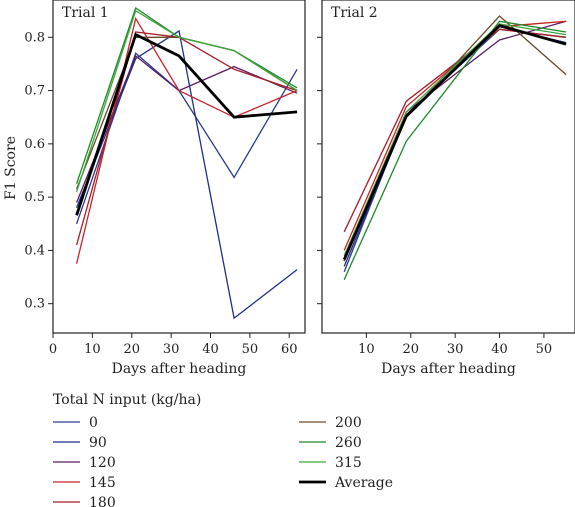  I want to click on legend-label: 180, so click(102, 501).